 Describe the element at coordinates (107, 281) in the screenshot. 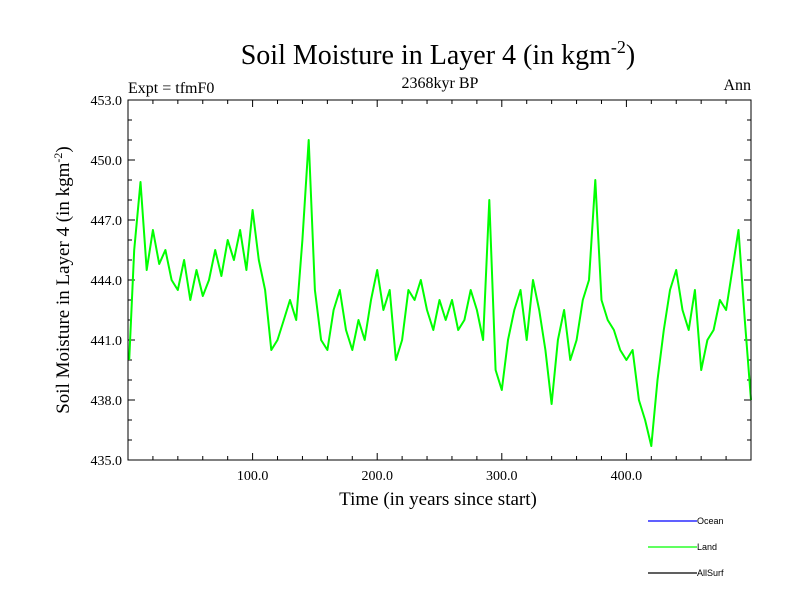

I see `y-tick-label: 444.0` at that location.